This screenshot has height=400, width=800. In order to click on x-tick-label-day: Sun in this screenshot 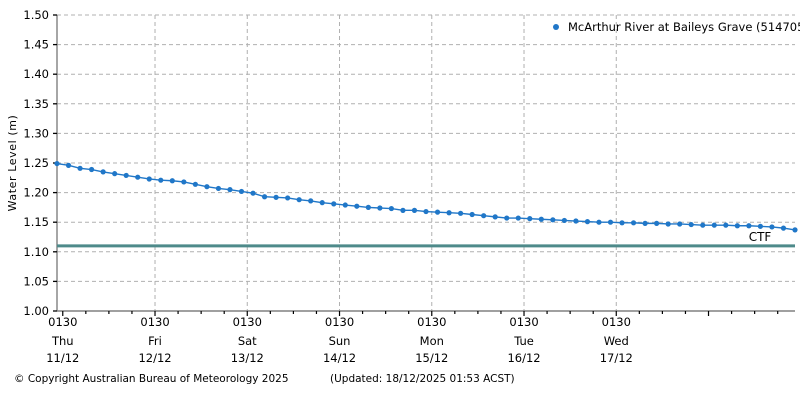, I will do `click(340, 341)`.